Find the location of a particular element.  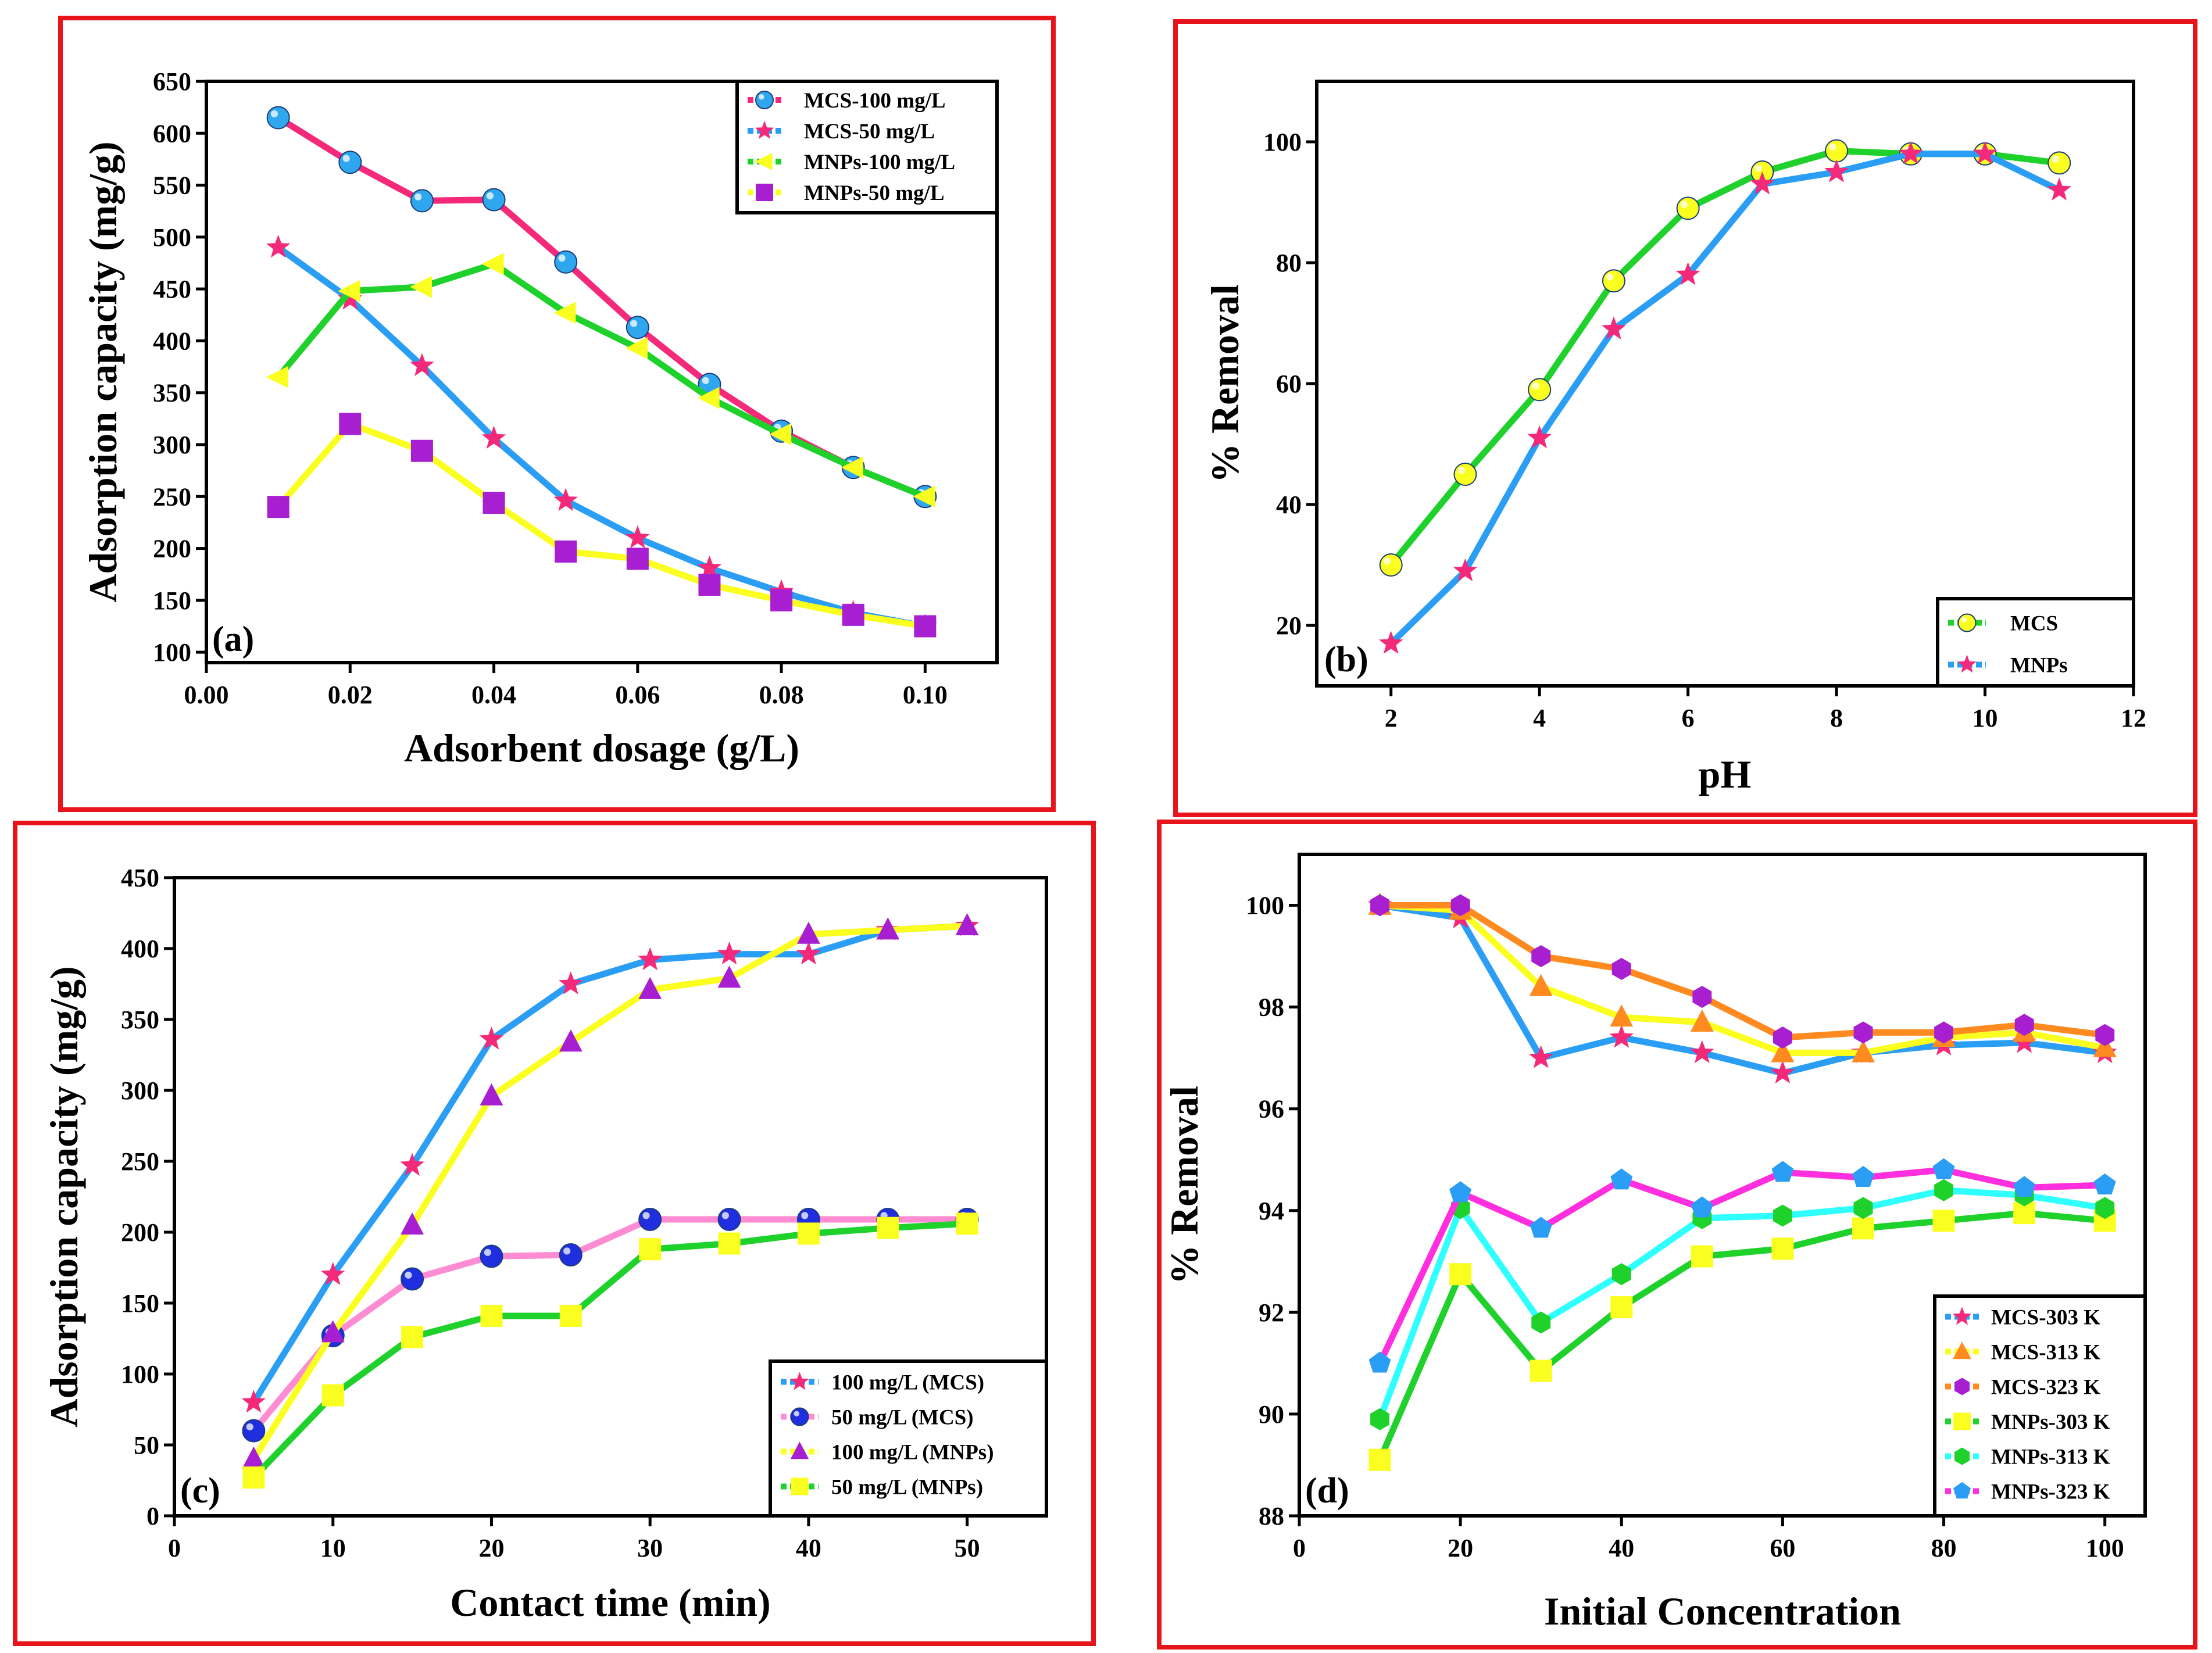

chart-b-series-0-line is located at coordinates (1725, 358).